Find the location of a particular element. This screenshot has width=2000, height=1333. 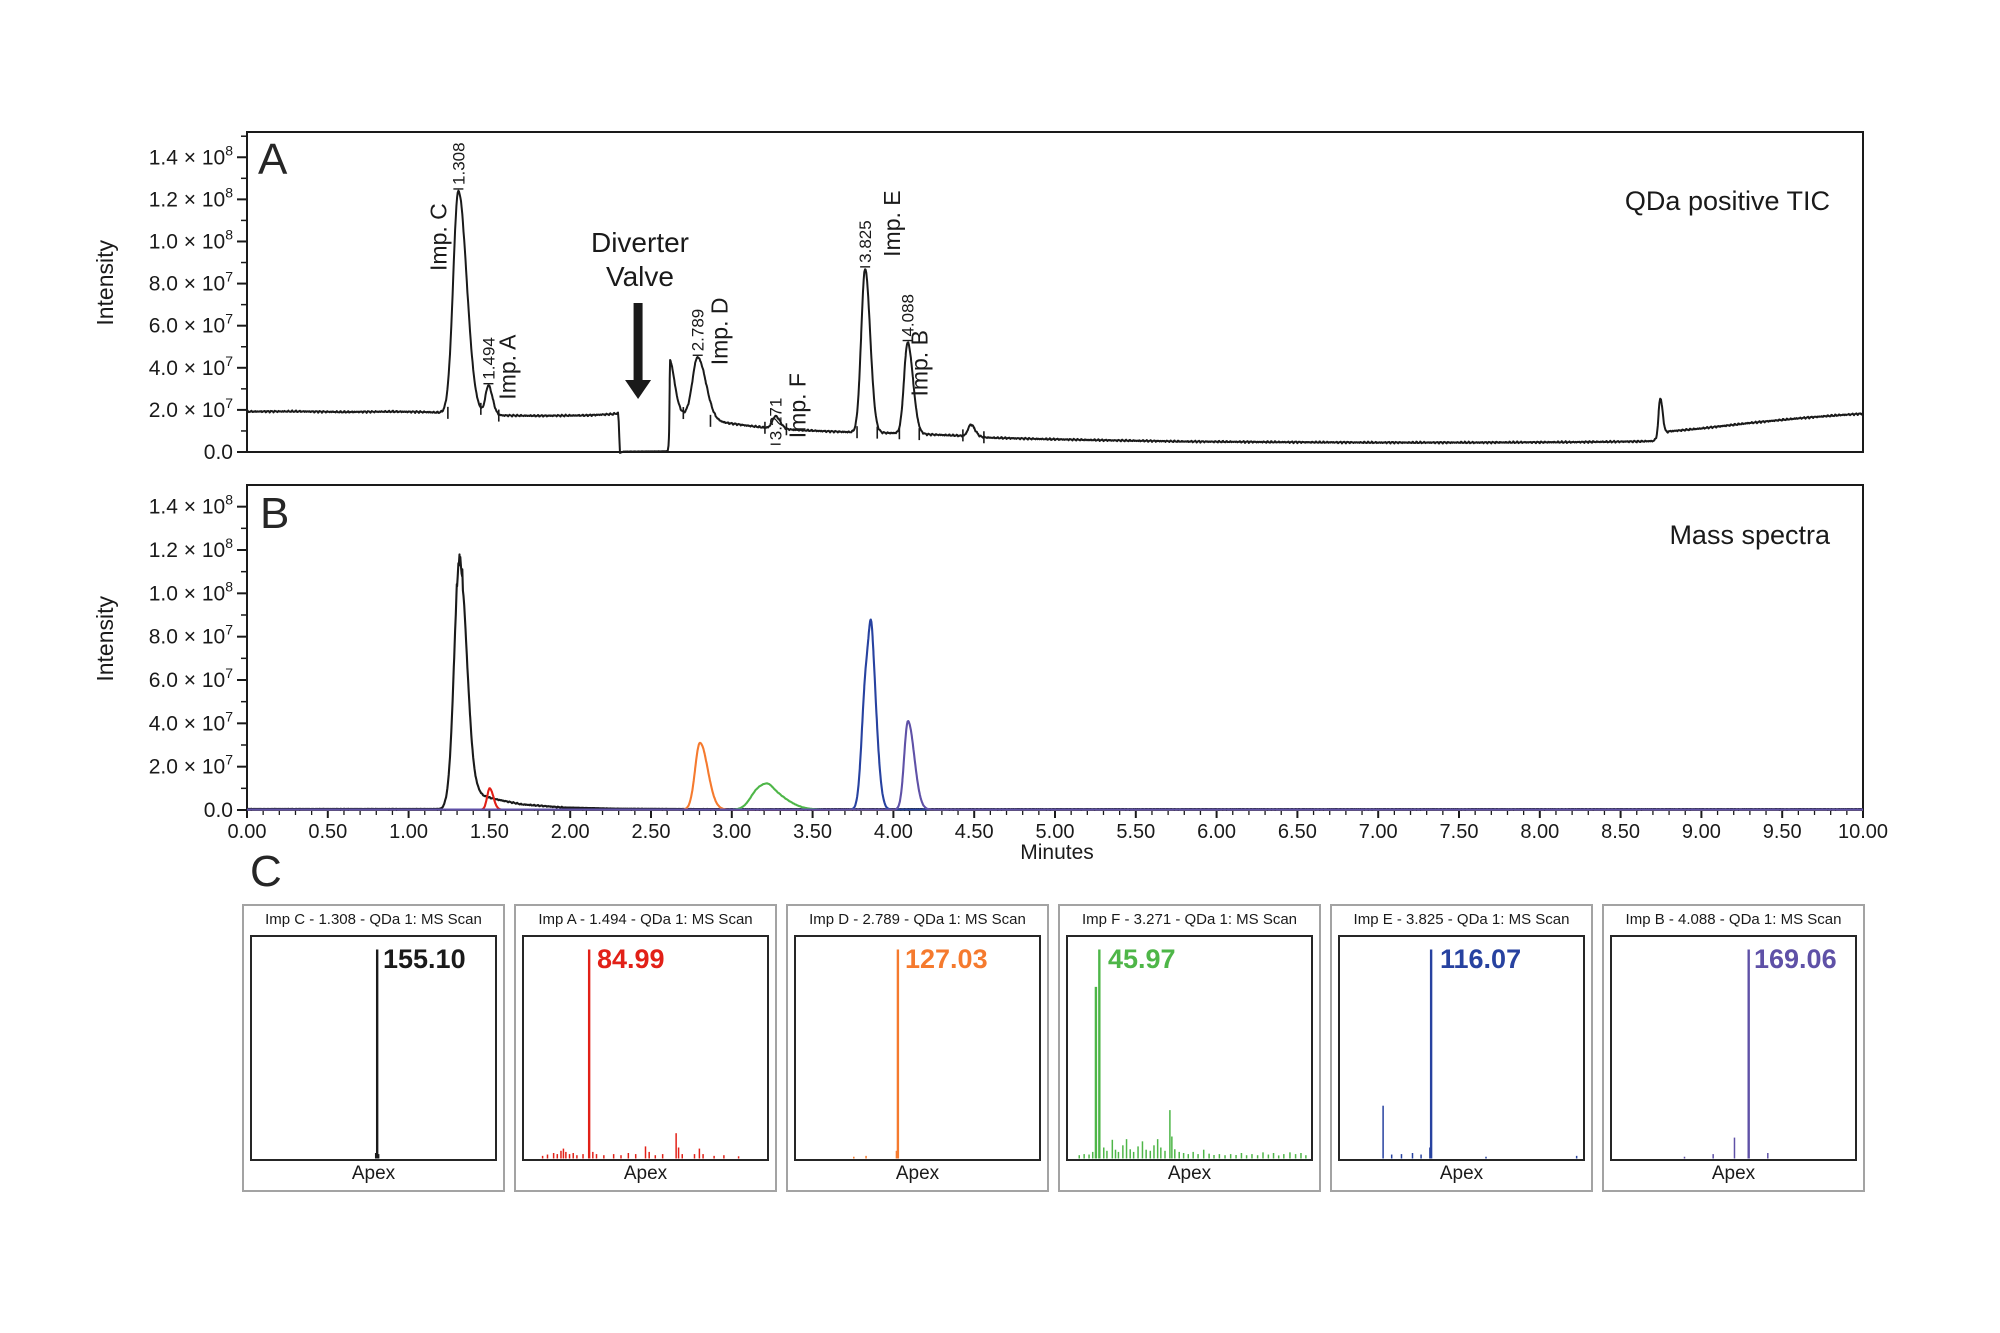

spectrum-box-title: Imp F - 3.271 - QDa 1: MS Scan is located at coordinates (1189, 919).